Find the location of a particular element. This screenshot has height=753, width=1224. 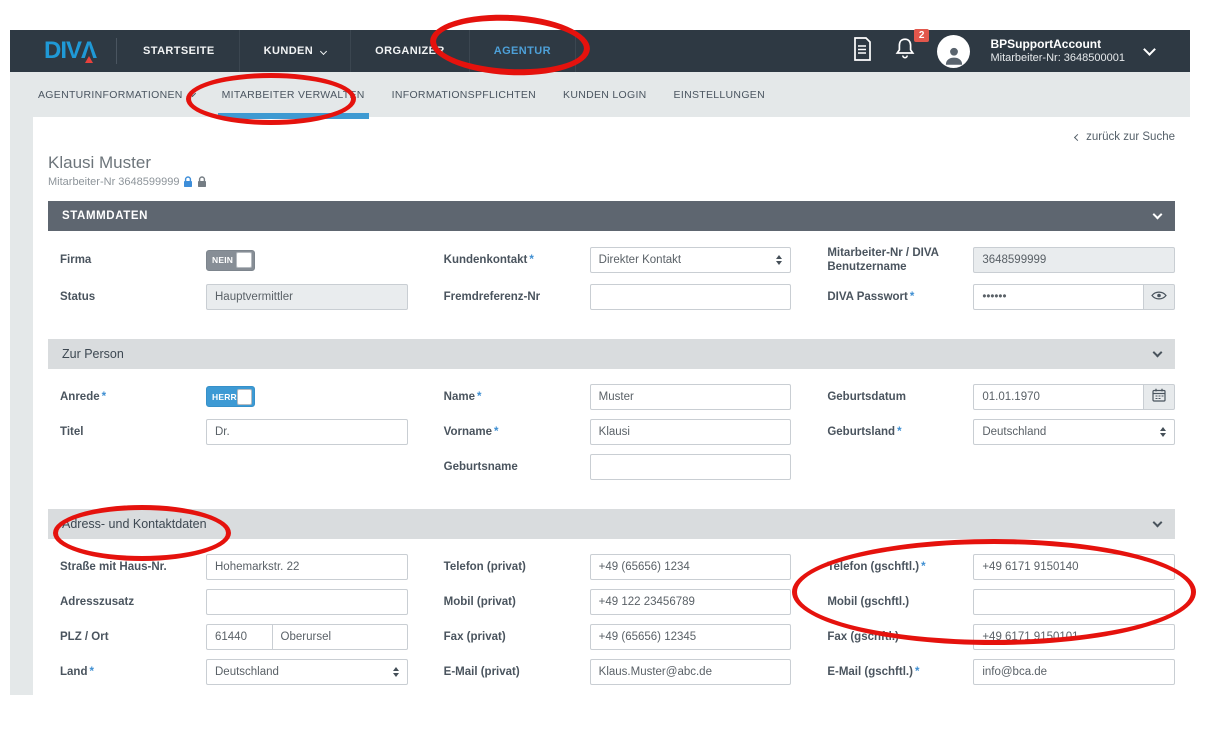

tab-organizer: ORGANIZER is located at coordinates (409, 51).